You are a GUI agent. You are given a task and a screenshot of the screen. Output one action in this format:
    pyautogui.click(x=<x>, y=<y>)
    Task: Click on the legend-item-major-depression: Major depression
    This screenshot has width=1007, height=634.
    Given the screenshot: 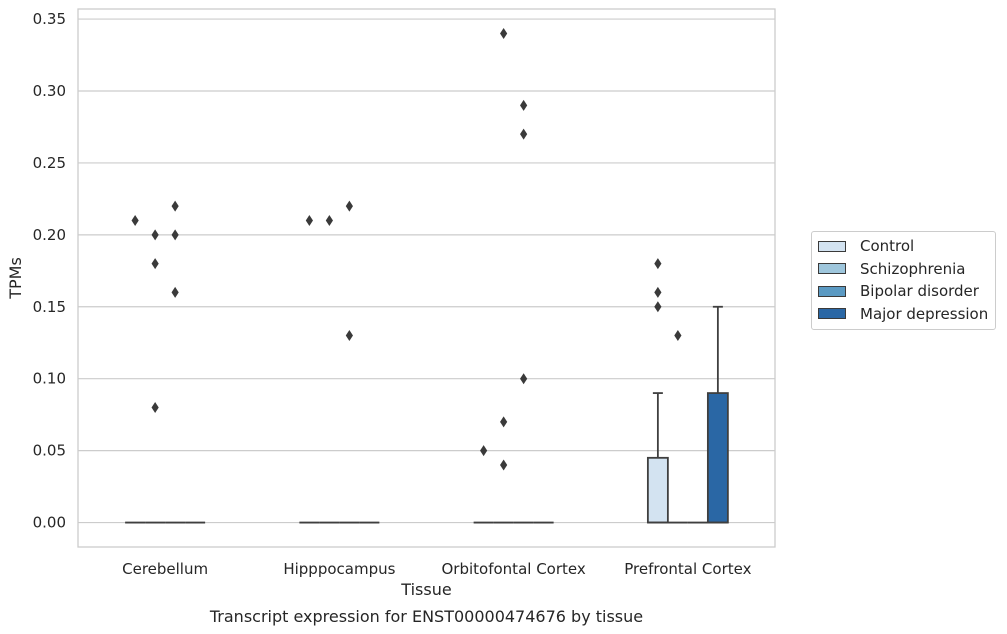 What is the action you would take?
    pyautogui.click(x=903, y=314)
    